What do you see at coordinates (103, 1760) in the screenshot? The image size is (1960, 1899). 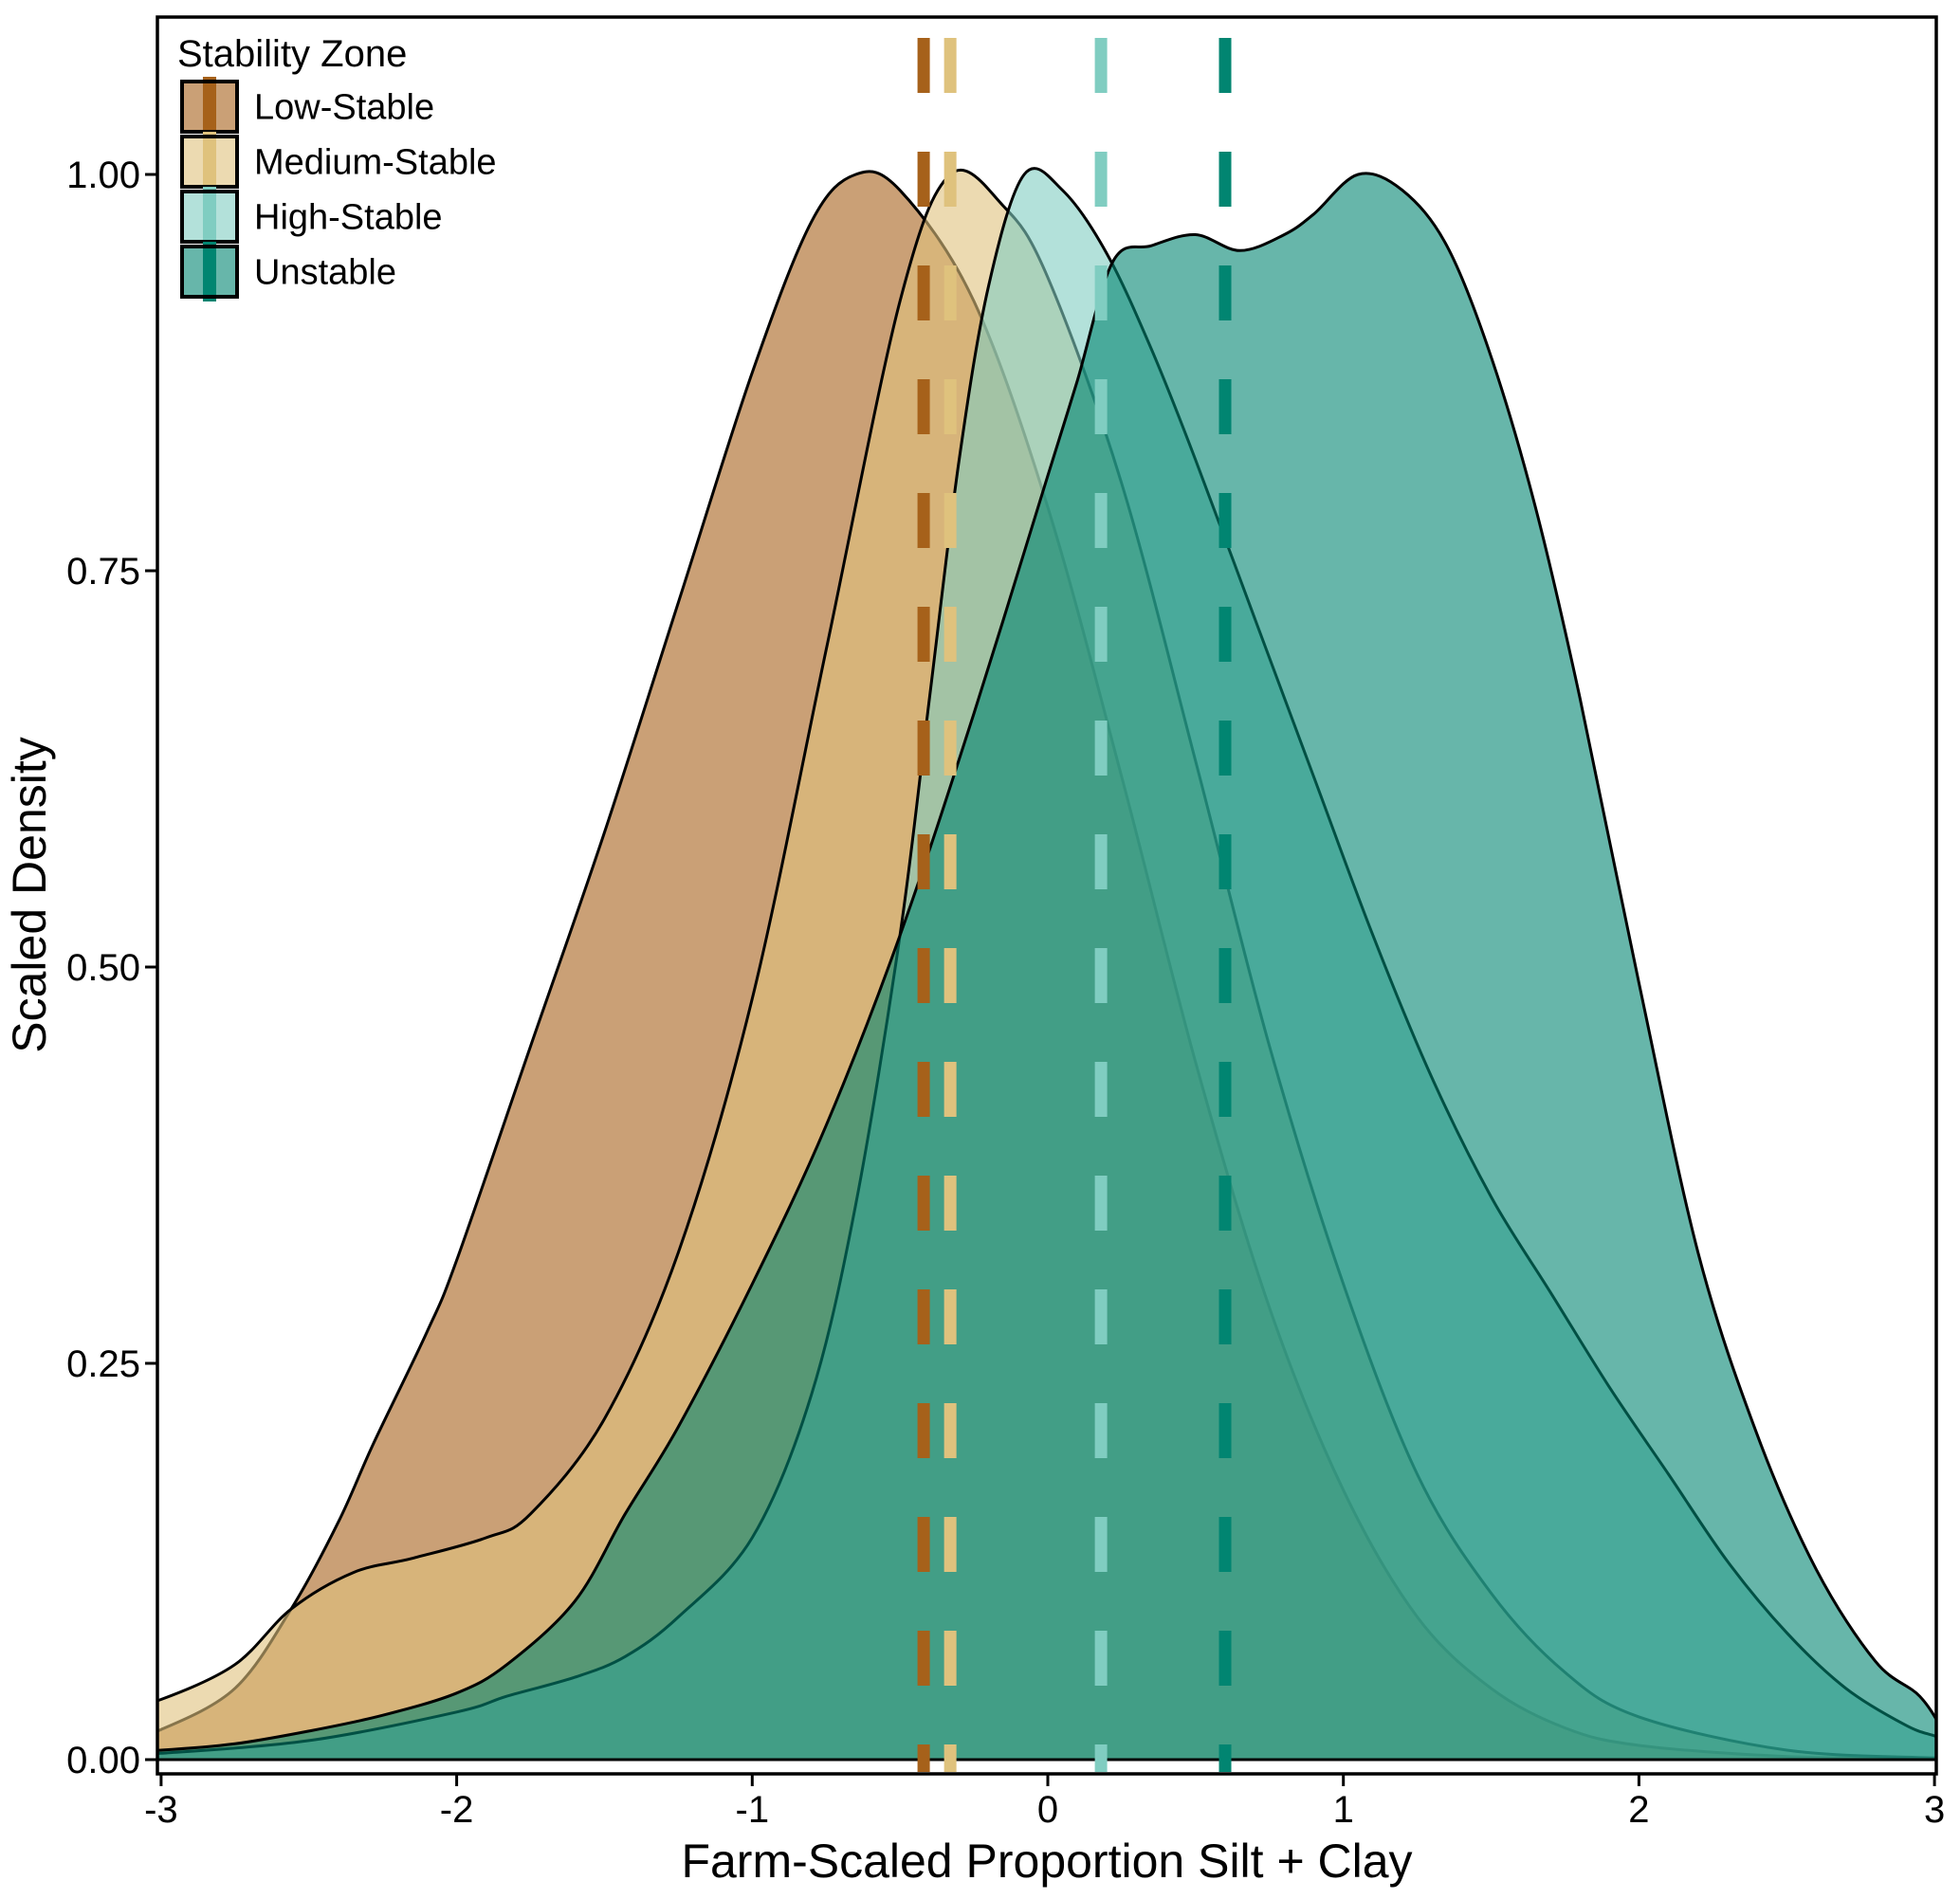 I see `y-tick-label: 0.00` at bounding box center [103, 1760].